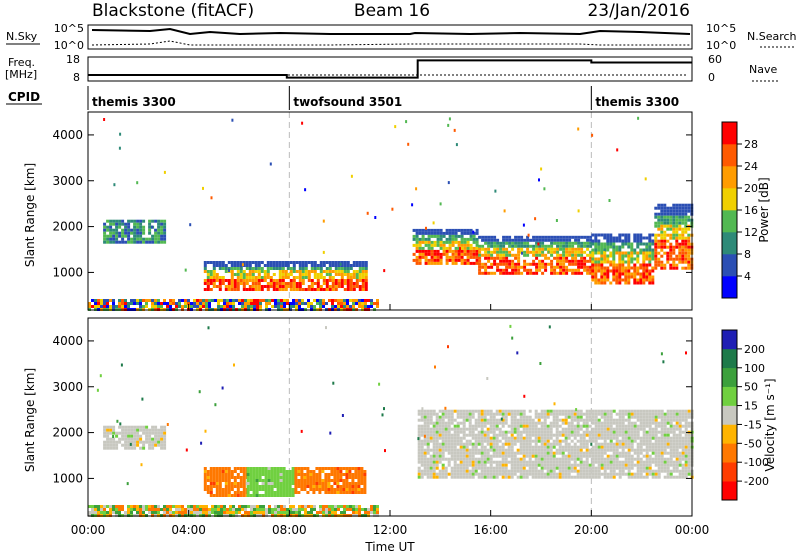  Describe the element at coordinates (76, 77) in the screenshot. I see `freq-left-tick-bottom: 8` at that location.